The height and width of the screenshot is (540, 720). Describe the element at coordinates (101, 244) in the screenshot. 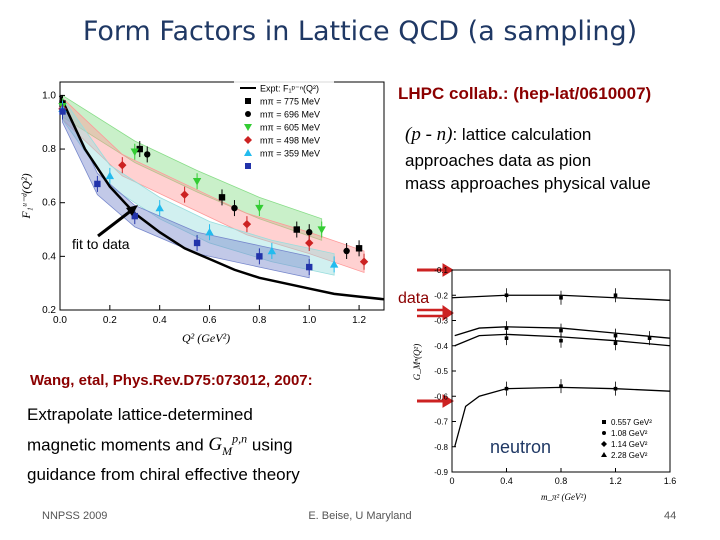

I see `fit-label: fit to data` at that location.